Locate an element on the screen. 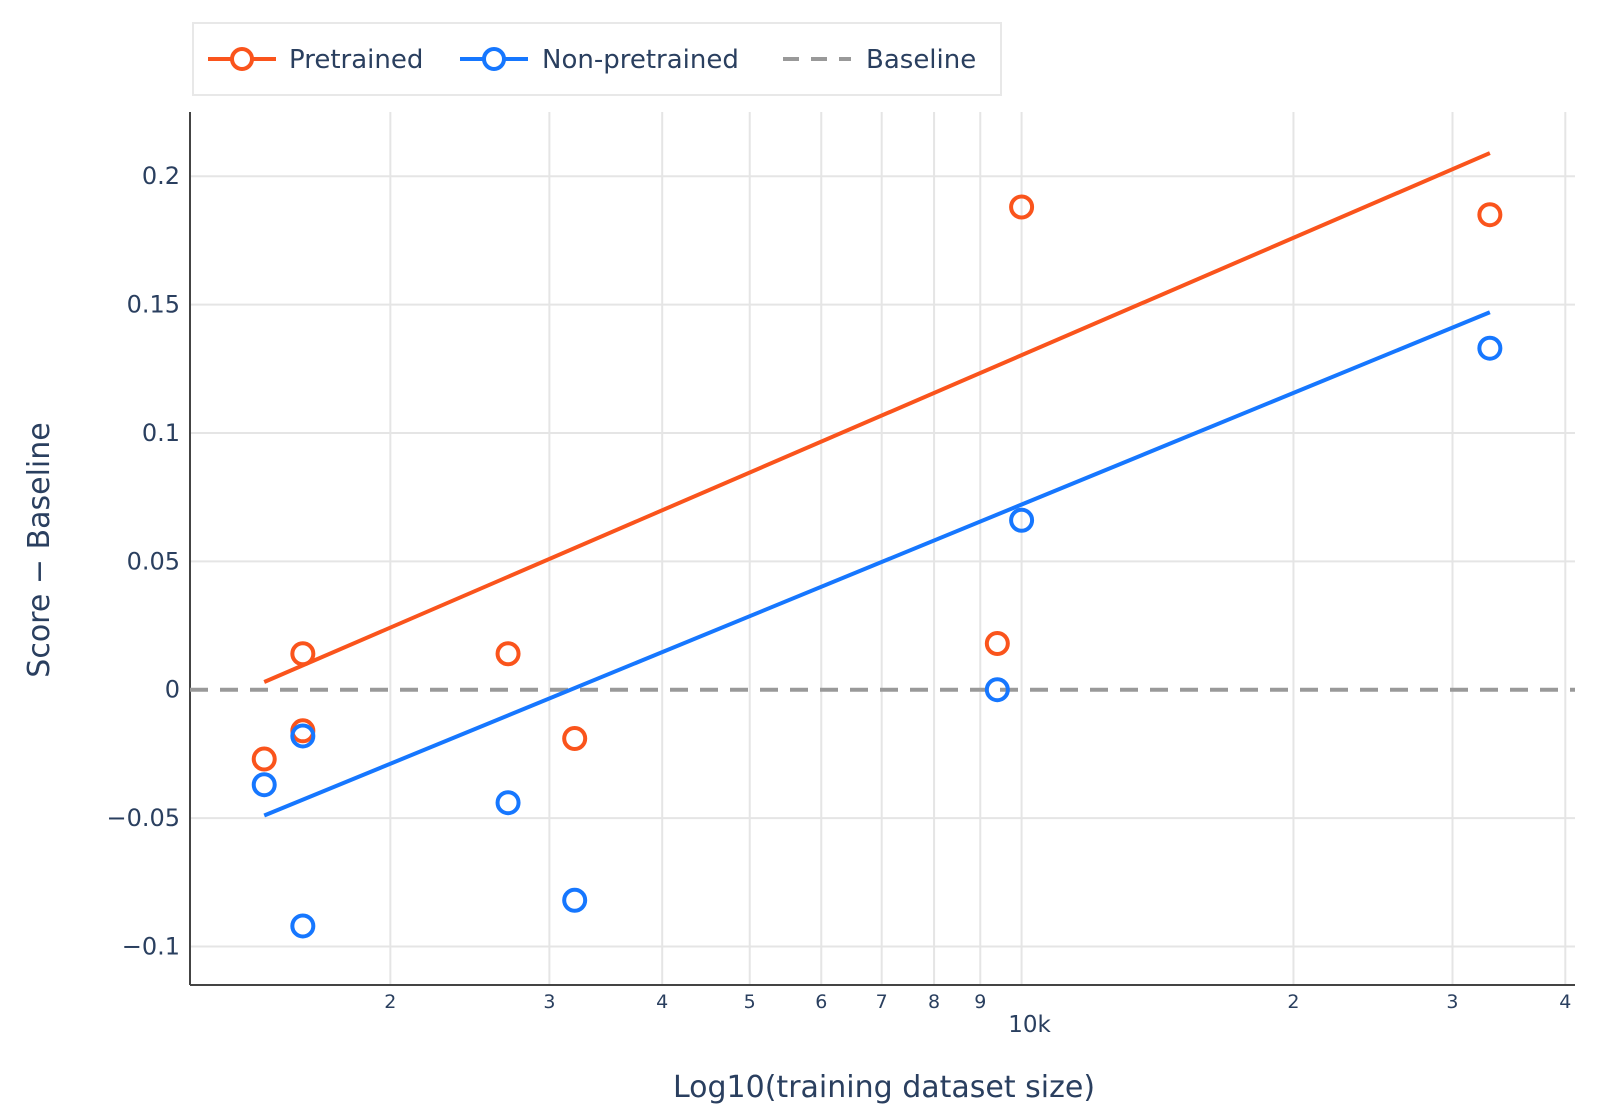 This screenshot has height=1117, width=1600. x-tick-label: 8 is located at coordinates (934, 1002).